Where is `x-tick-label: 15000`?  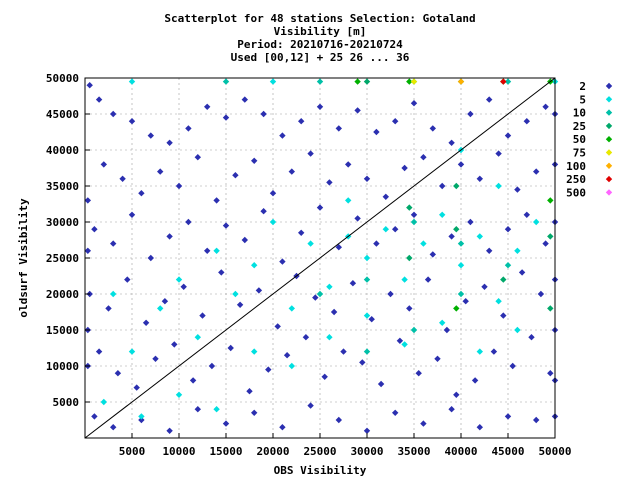 x-tick-label: 15000 is located at coordinates (225, 451).